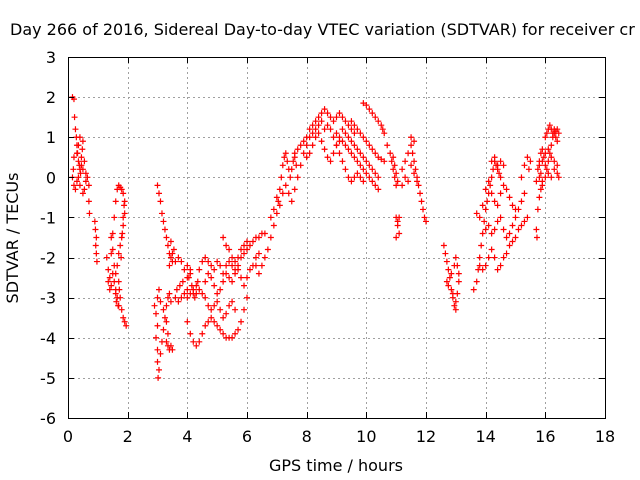 This screenshot has height=480, width=640. I want to click on x-axis-title: GPS time / hours, so click(336, 465).